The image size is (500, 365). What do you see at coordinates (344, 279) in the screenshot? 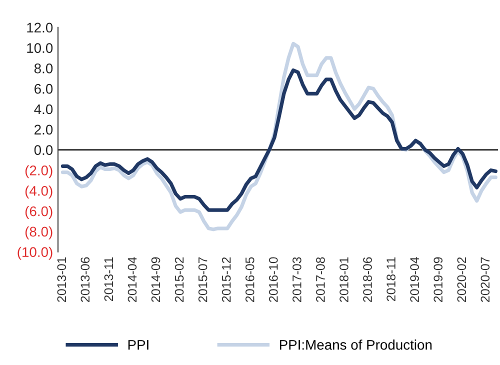
I see `x-tick-label: 2018-01` at bounding box center [344, 279].